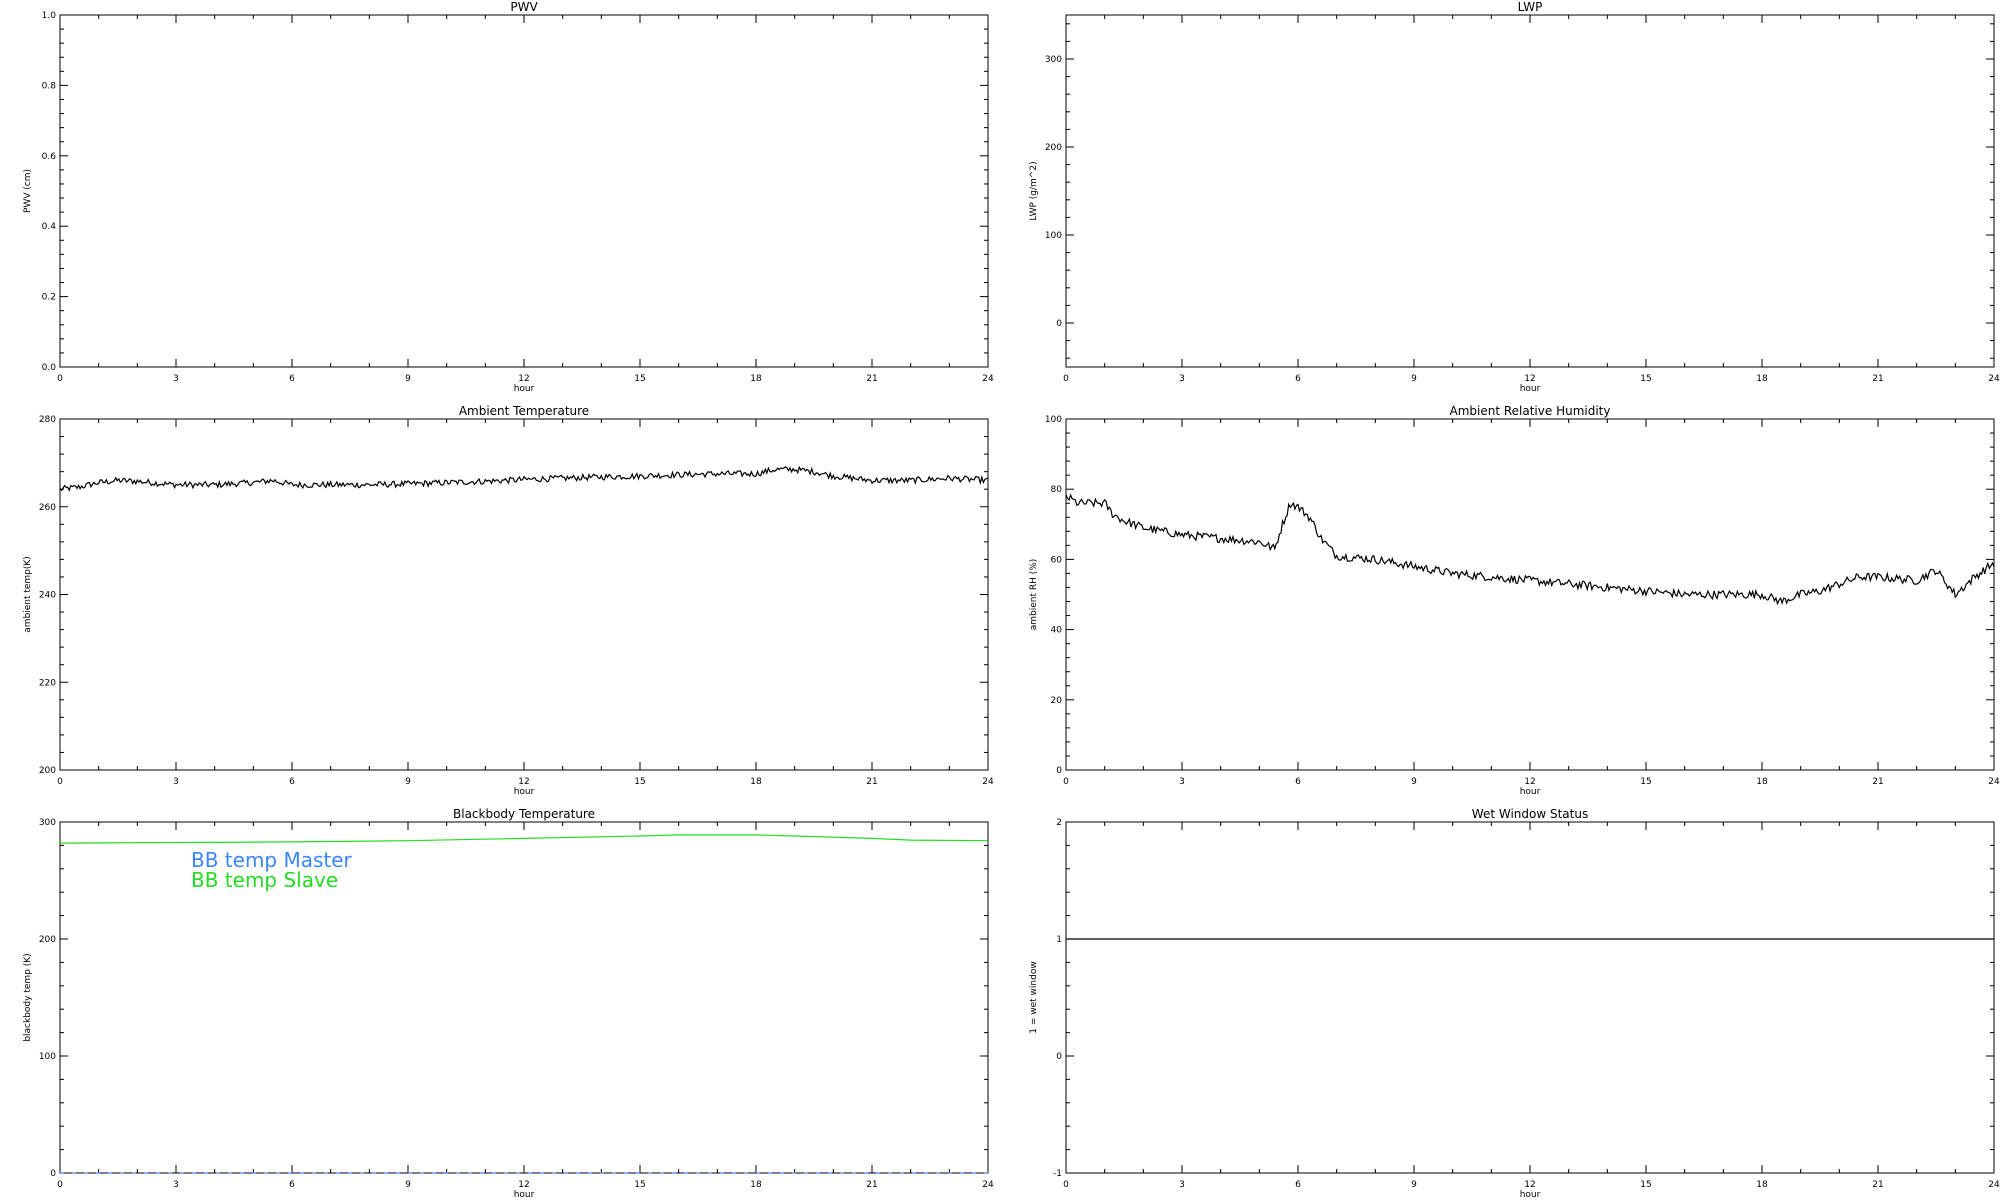 The image size is (2000, 1200). I want to click on y-tick-label: -1, so click(1057, 1174).